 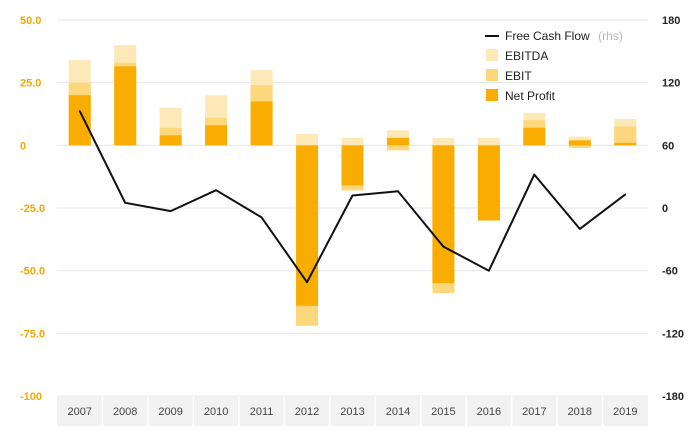 What do you see at coordinates (526, 56) in the screenshot?
I see `legend-label-ebitda: EBITDA` at bounding box center [526, 56].